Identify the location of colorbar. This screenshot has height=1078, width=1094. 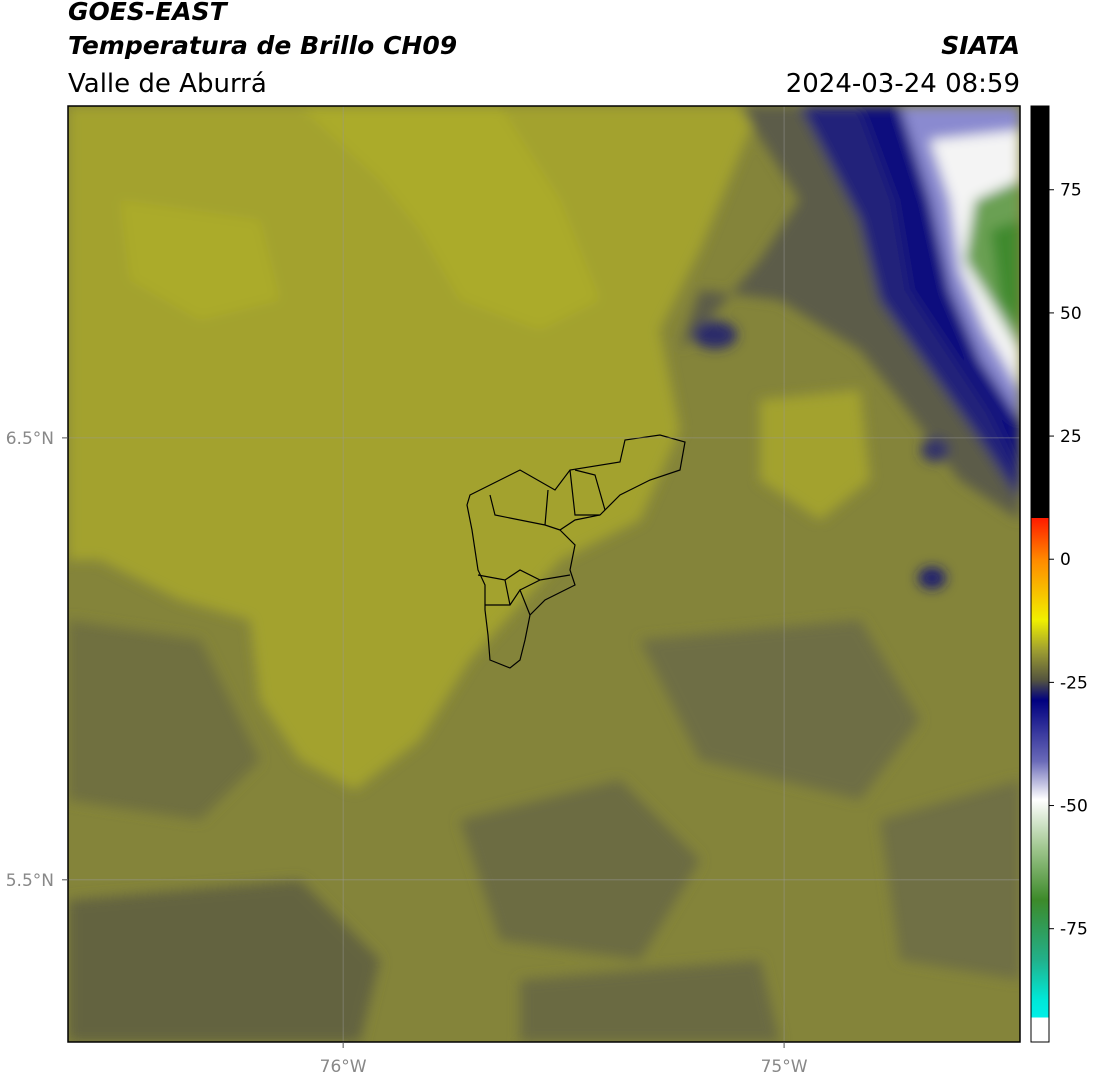
(1040, 574).